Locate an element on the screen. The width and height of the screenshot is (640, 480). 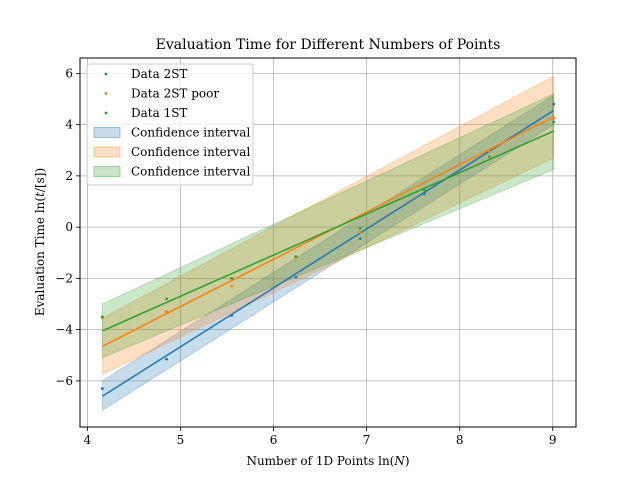
y-tick-label: −6 is located at coordinates (64, 381).